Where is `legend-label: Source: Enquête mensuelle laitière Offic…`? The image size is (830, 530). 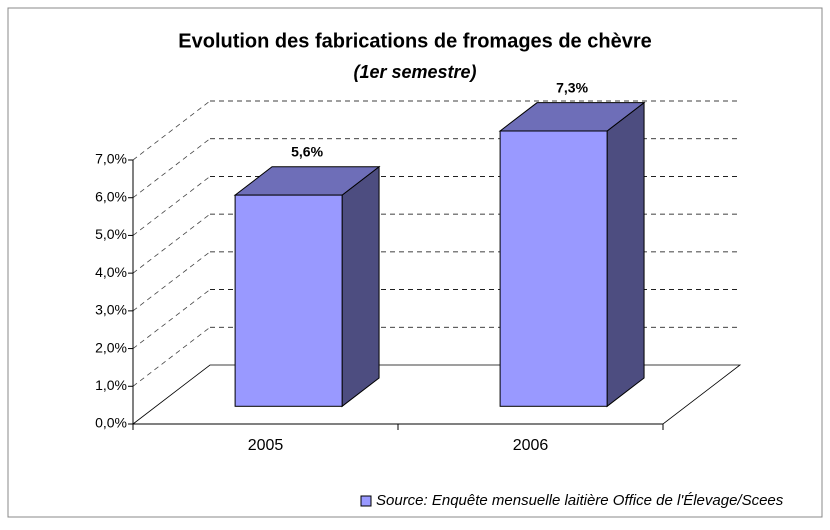 legend-label: Source: Enquête mensuelle laitière Offic… is located at coordinates (580, 500).